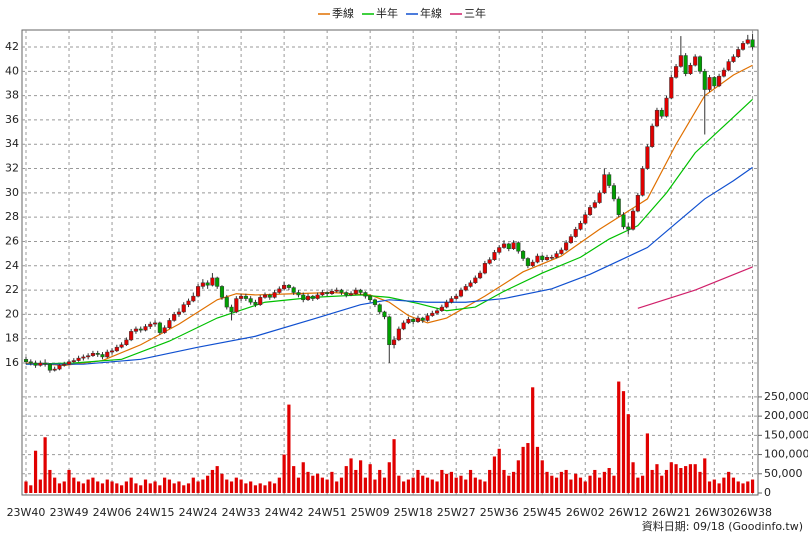  Describe the element at coordinates (198, 512) in the screenshot. I see `x-tick-label: 24W24` at that location.